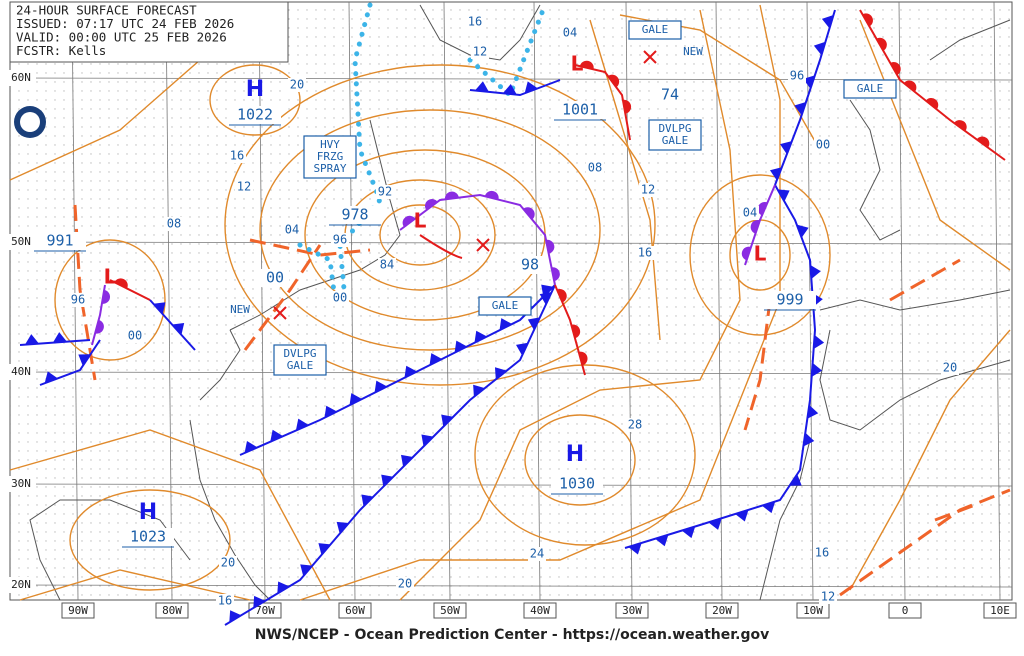  What do you see at coordinates (722, 610) in the screenshot?
I see `lon-label: 20W` at bounding box center [722, 610].